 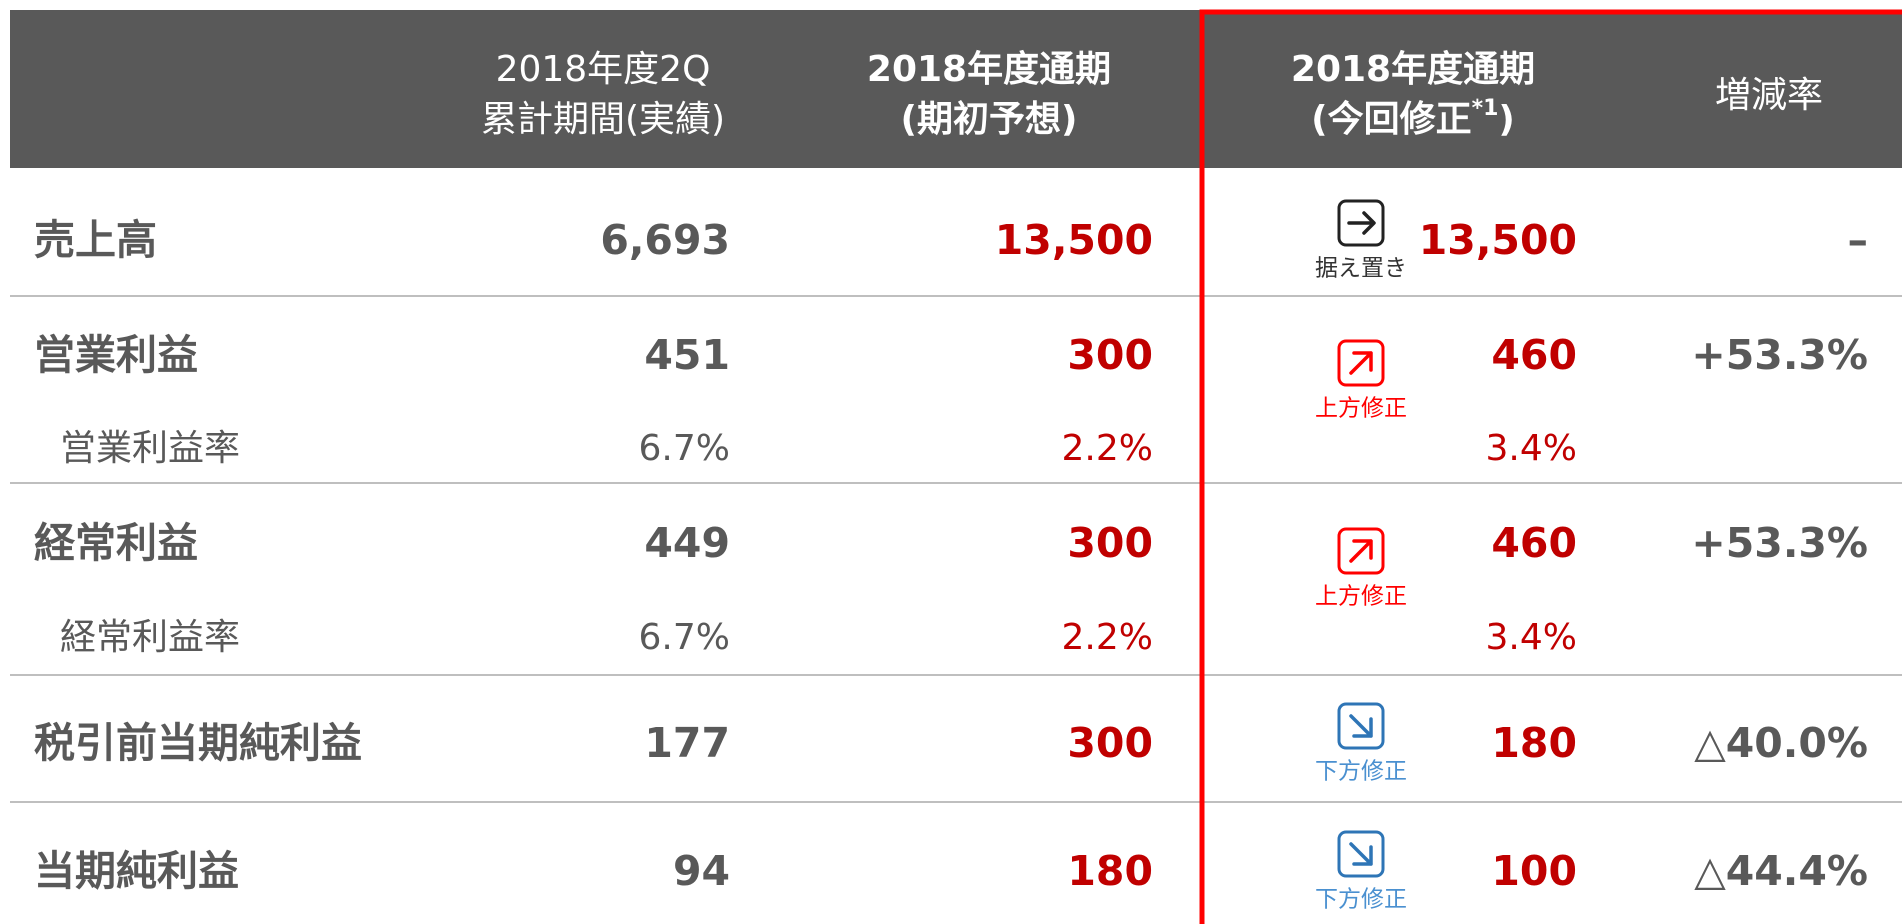 I want to click on row-label: 当期純利益, so click(x=136, y=871).